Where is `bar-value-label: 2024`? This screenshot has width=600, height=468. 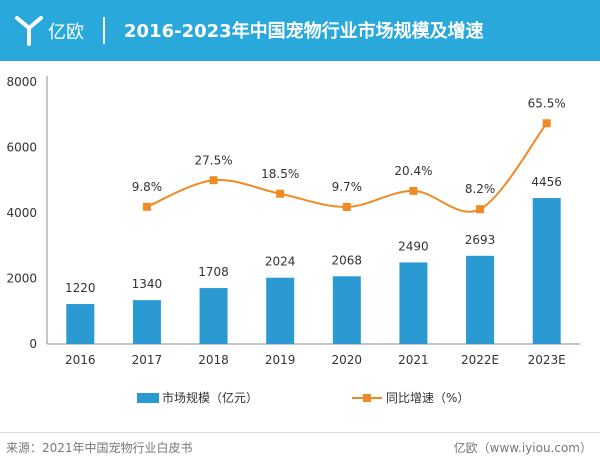 bar-value-label: 2024 is located at coordinates (280, 262).